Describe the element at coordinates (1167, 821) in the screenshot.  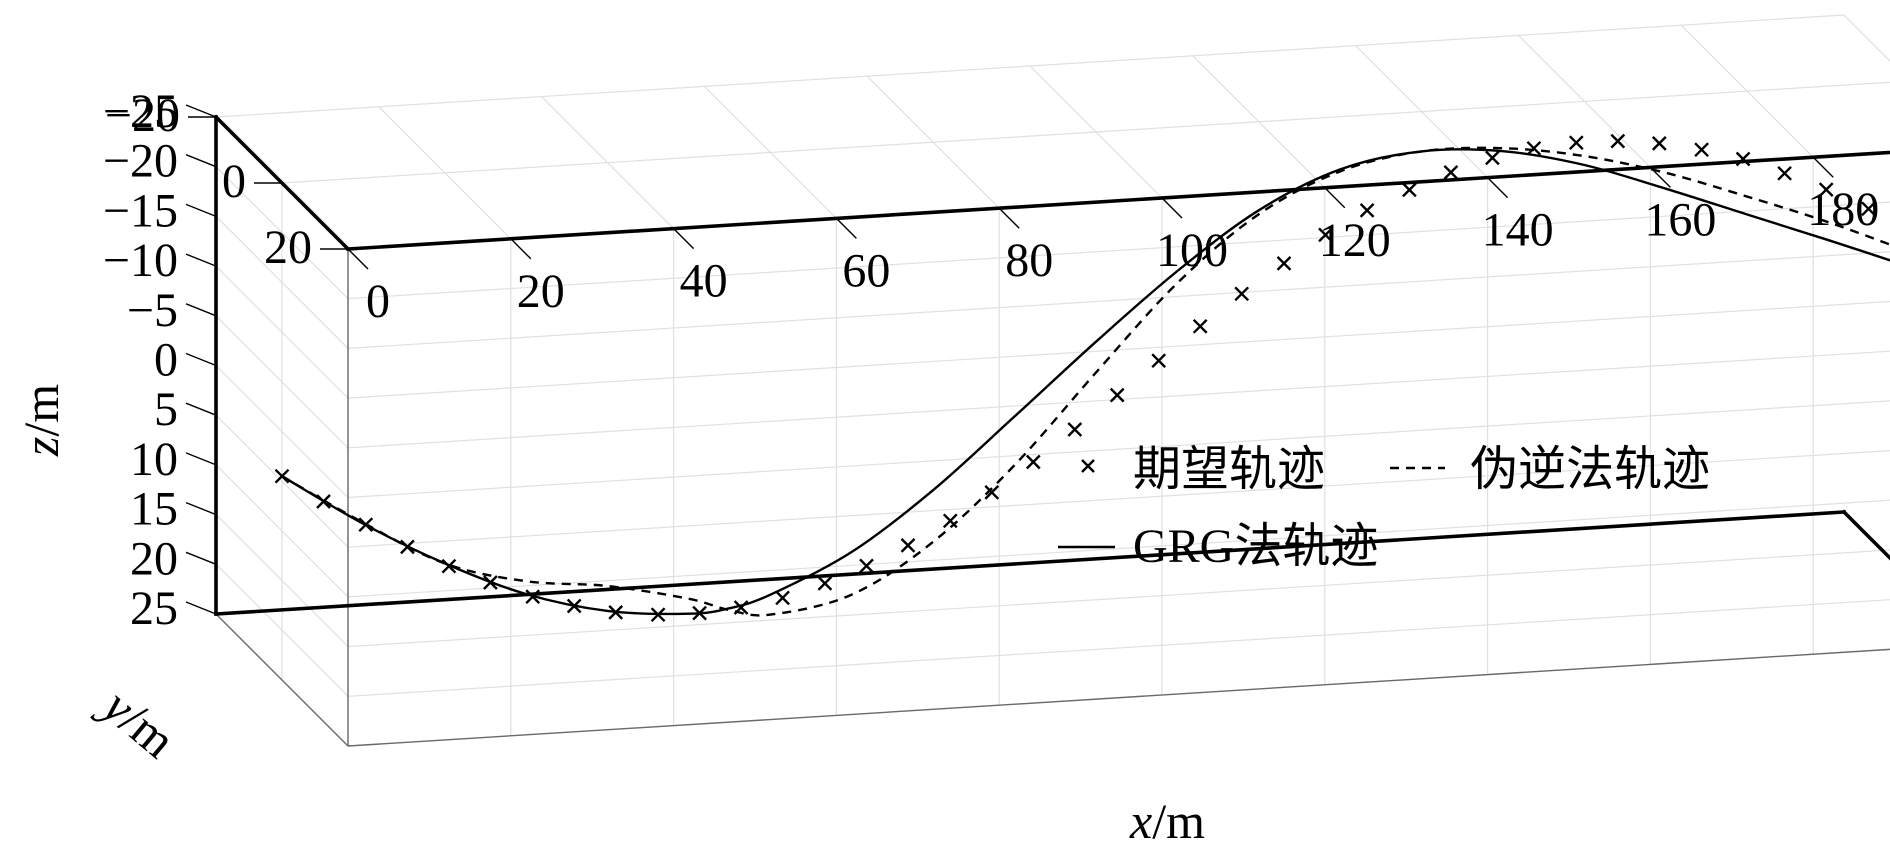
I see `x-axis-label: x/m` at that location.